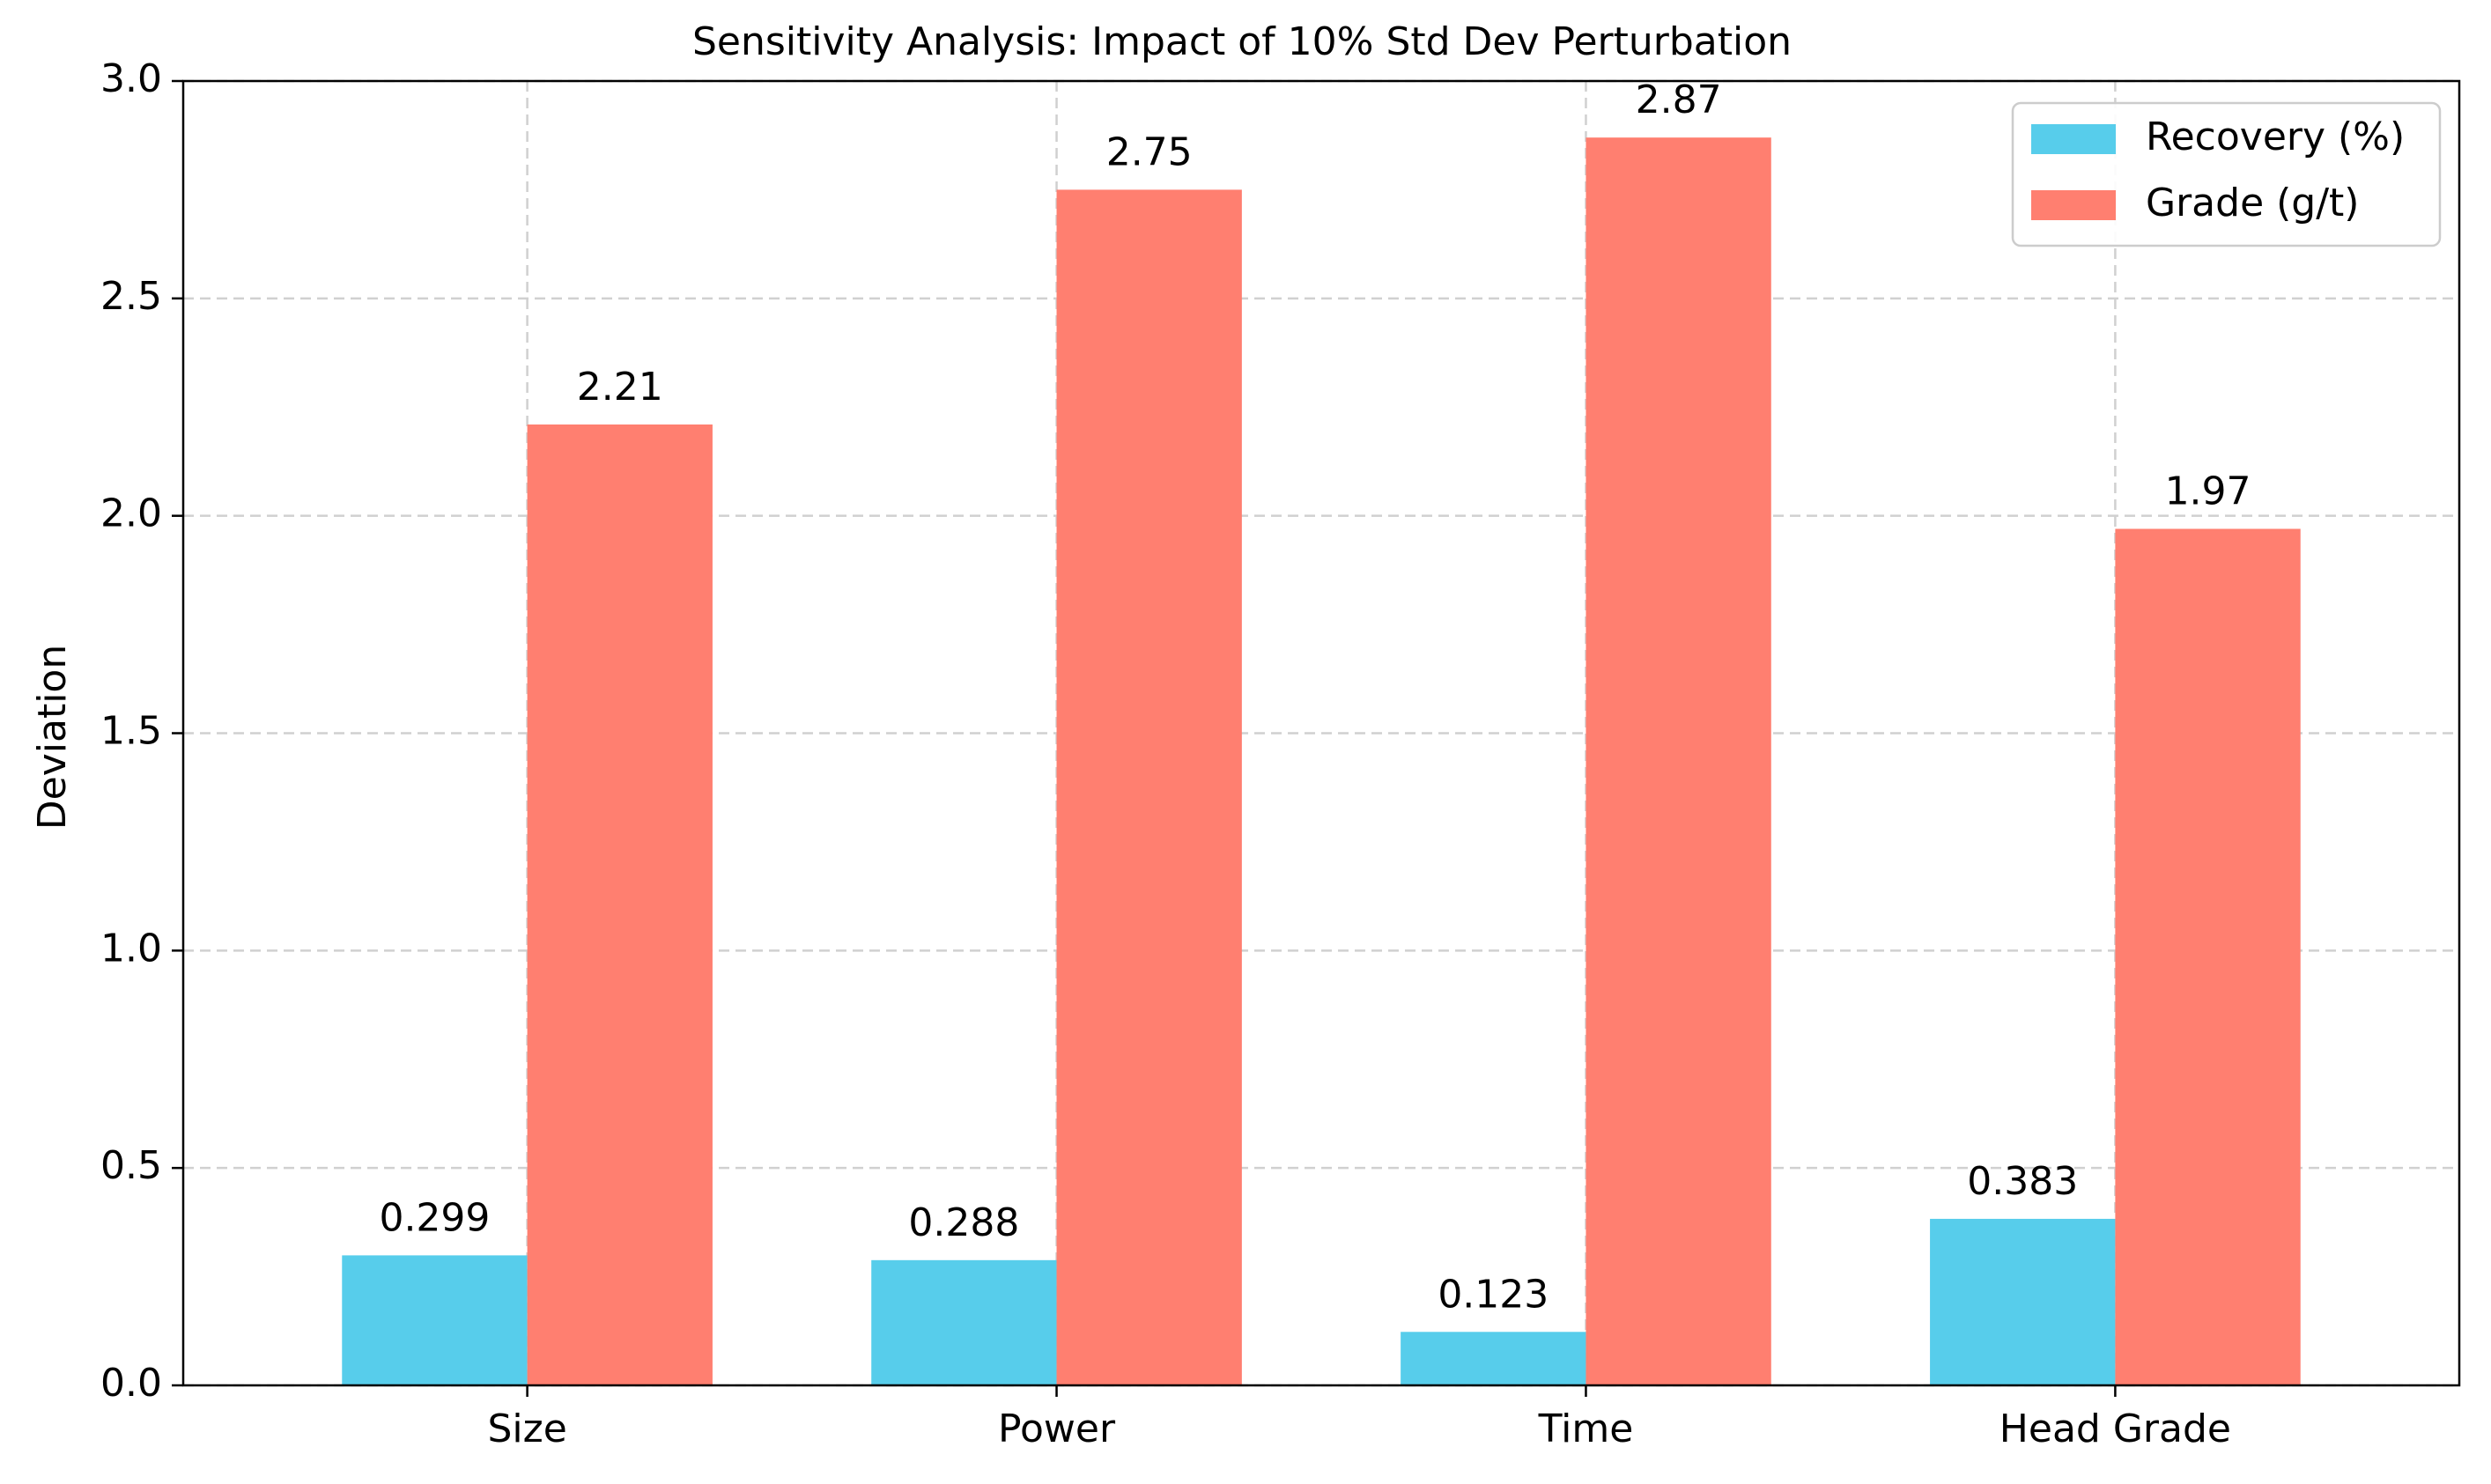 This screenshot has width=2491, height=1484. I want to click on data-label-grade: 2.21, so click(620, 387).